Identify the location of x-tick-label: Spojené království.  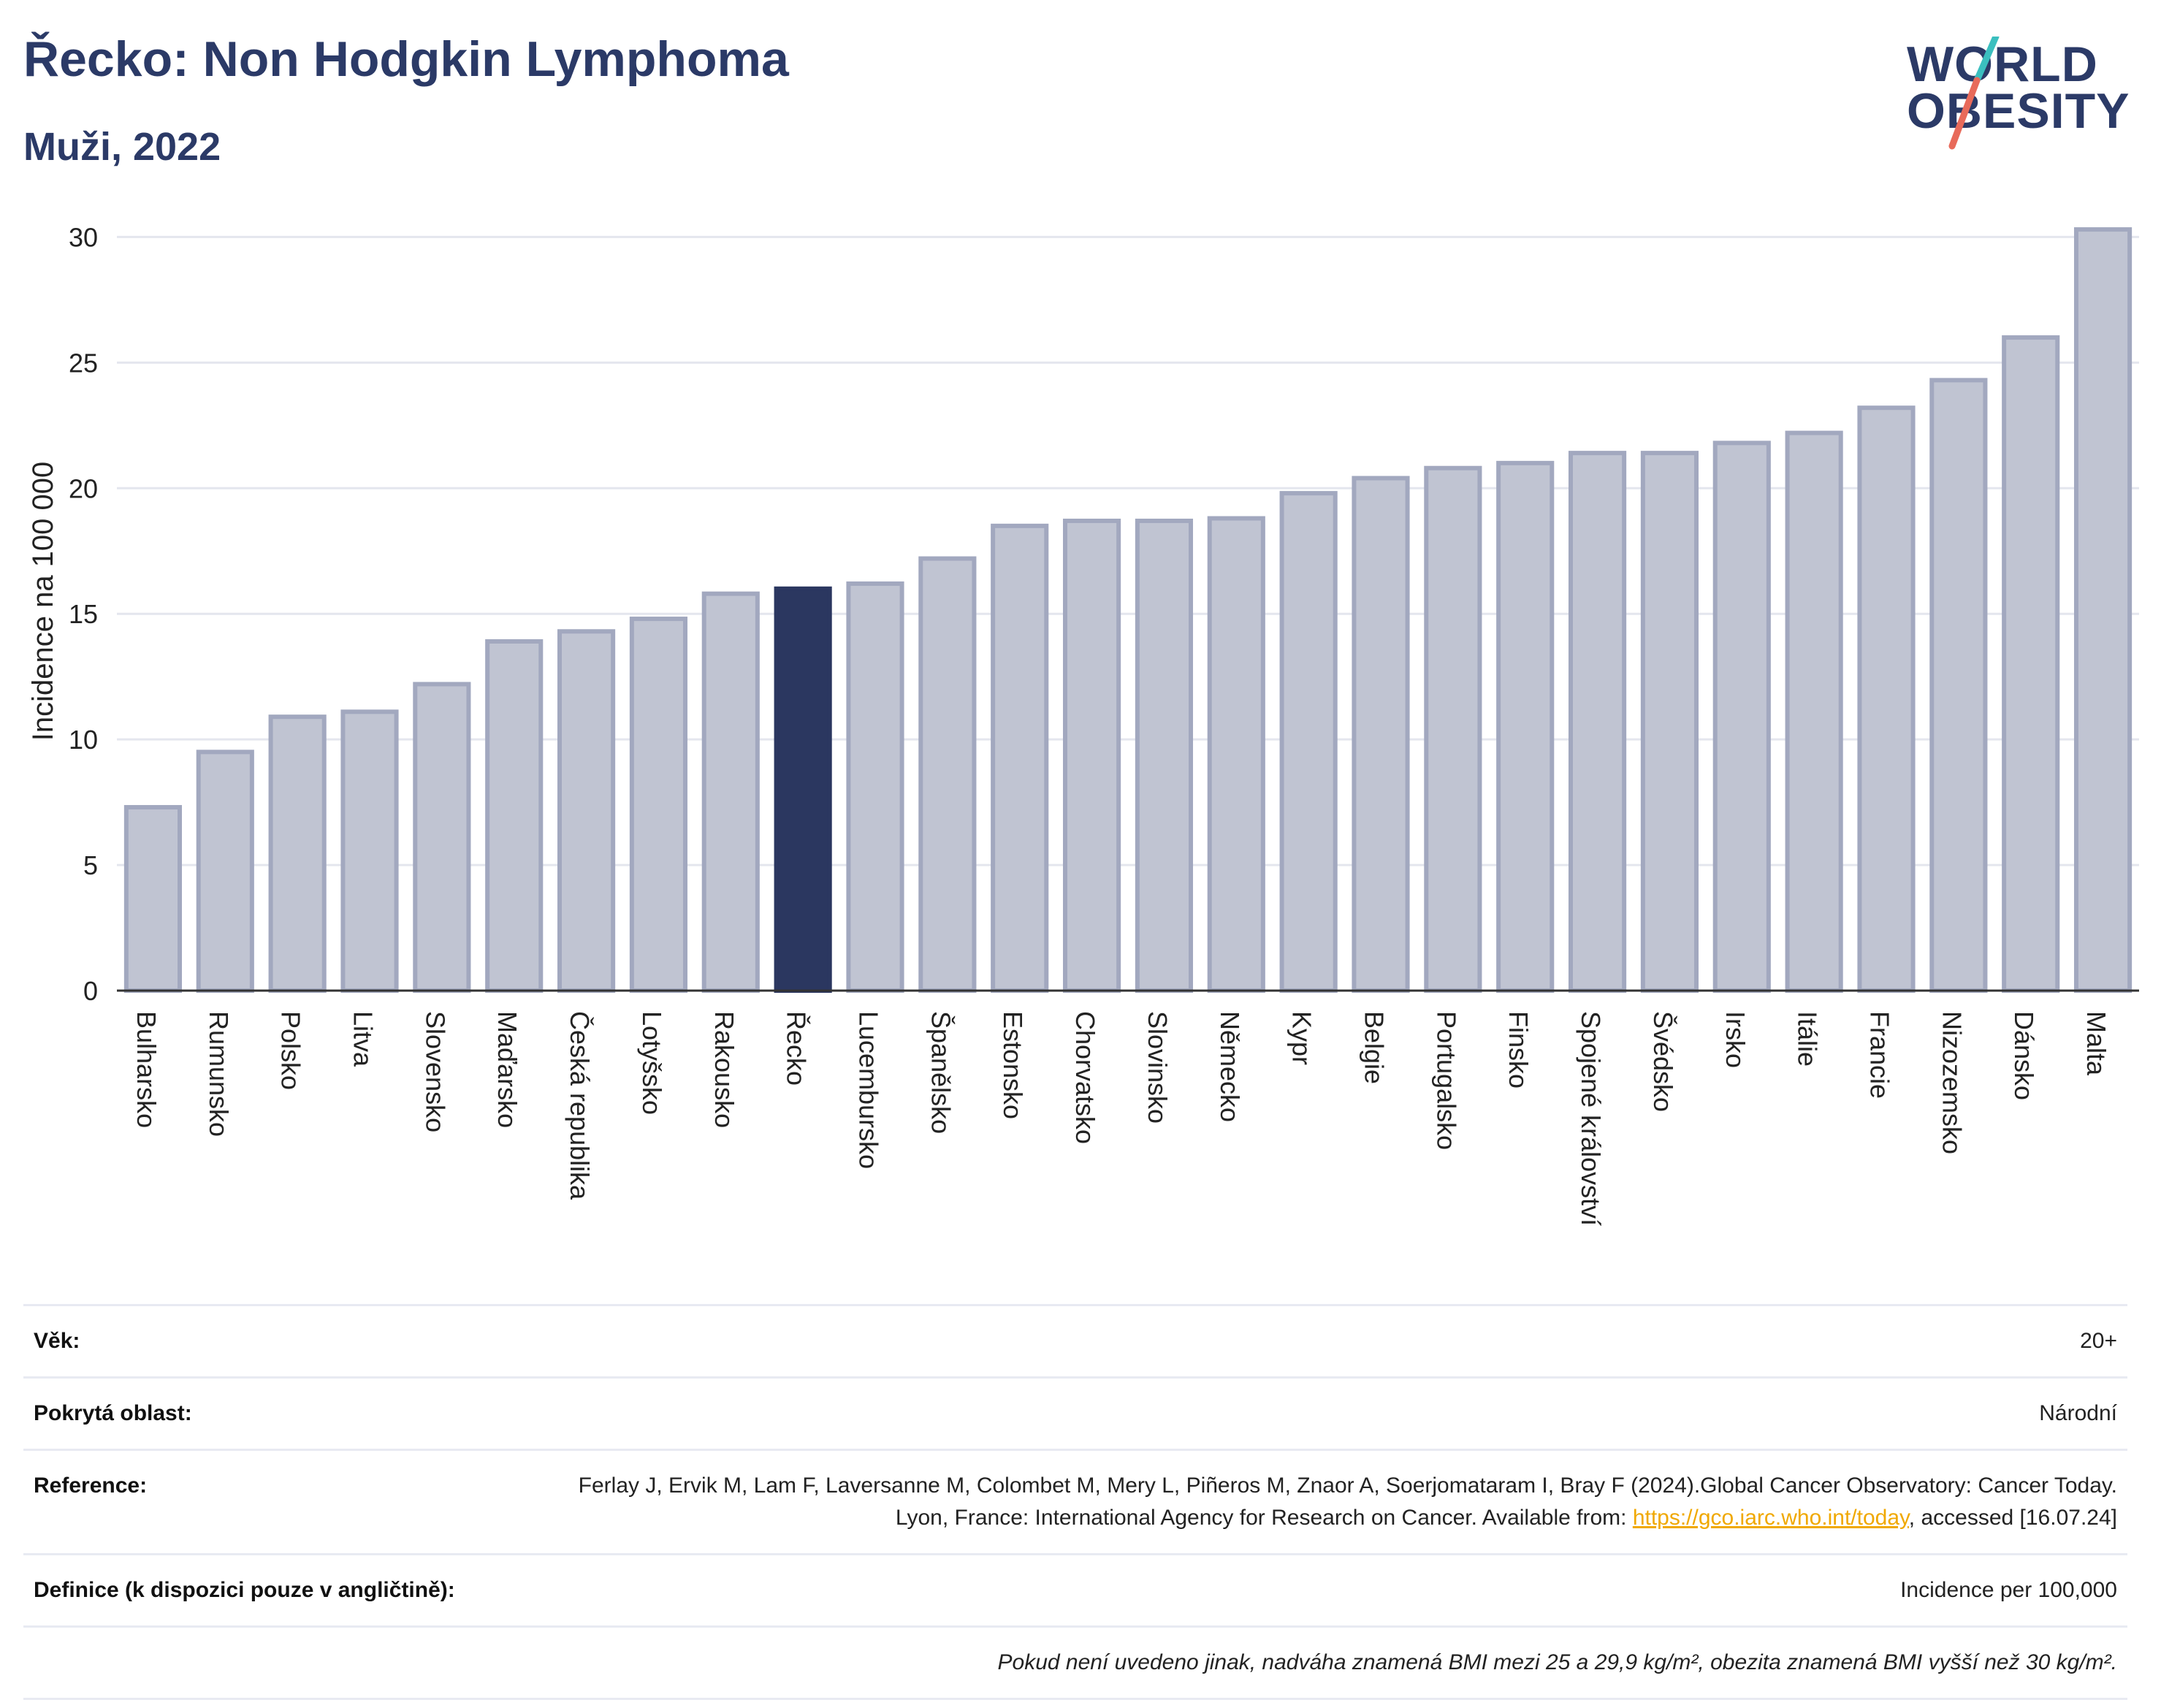
(1591, 1118).